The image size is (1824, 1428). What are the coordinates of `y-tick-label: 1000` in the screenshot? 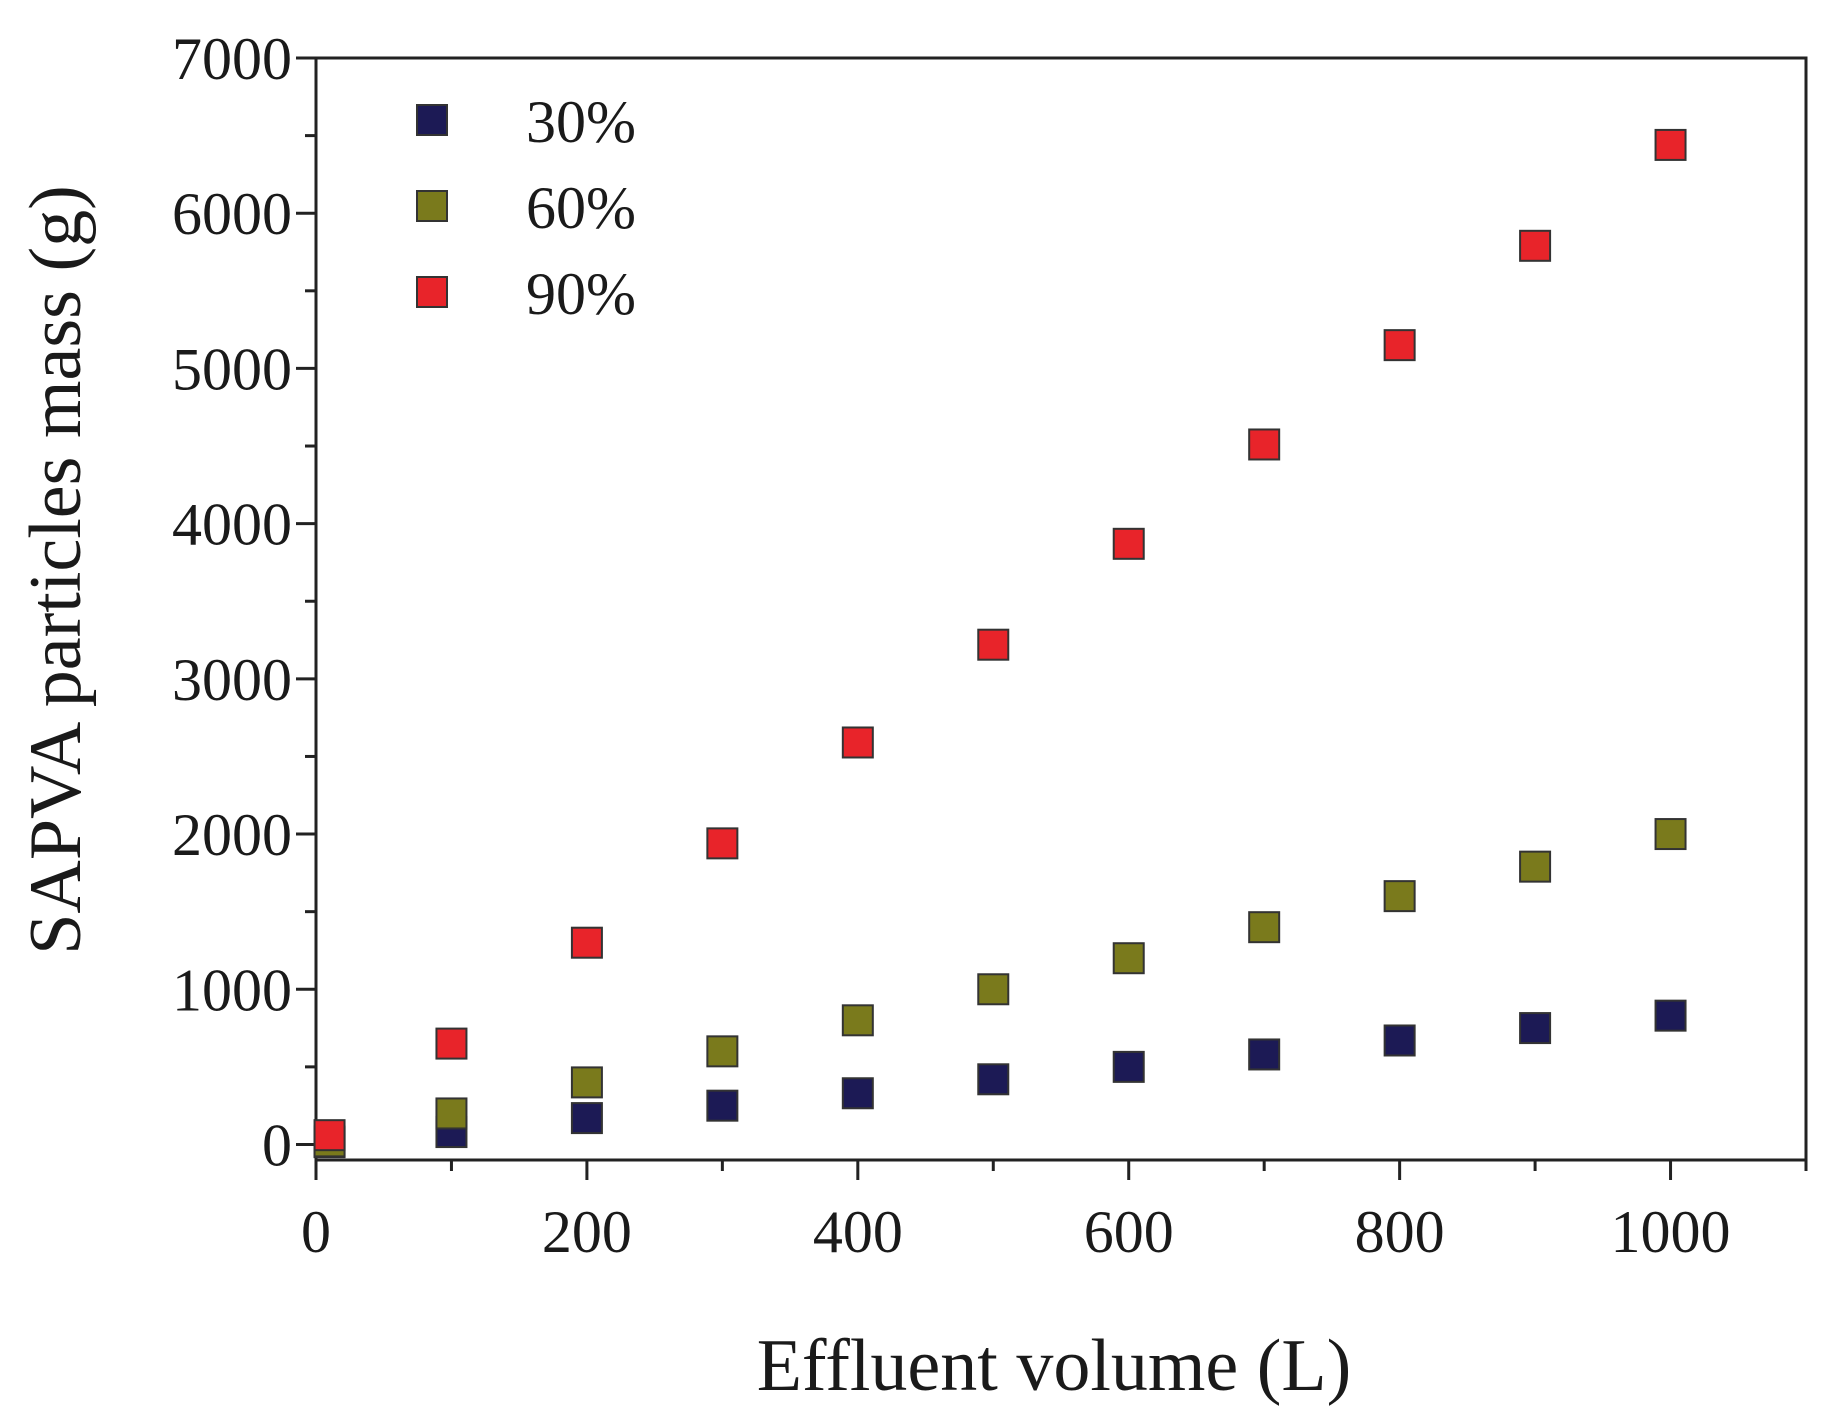 It's located at (232, 990).